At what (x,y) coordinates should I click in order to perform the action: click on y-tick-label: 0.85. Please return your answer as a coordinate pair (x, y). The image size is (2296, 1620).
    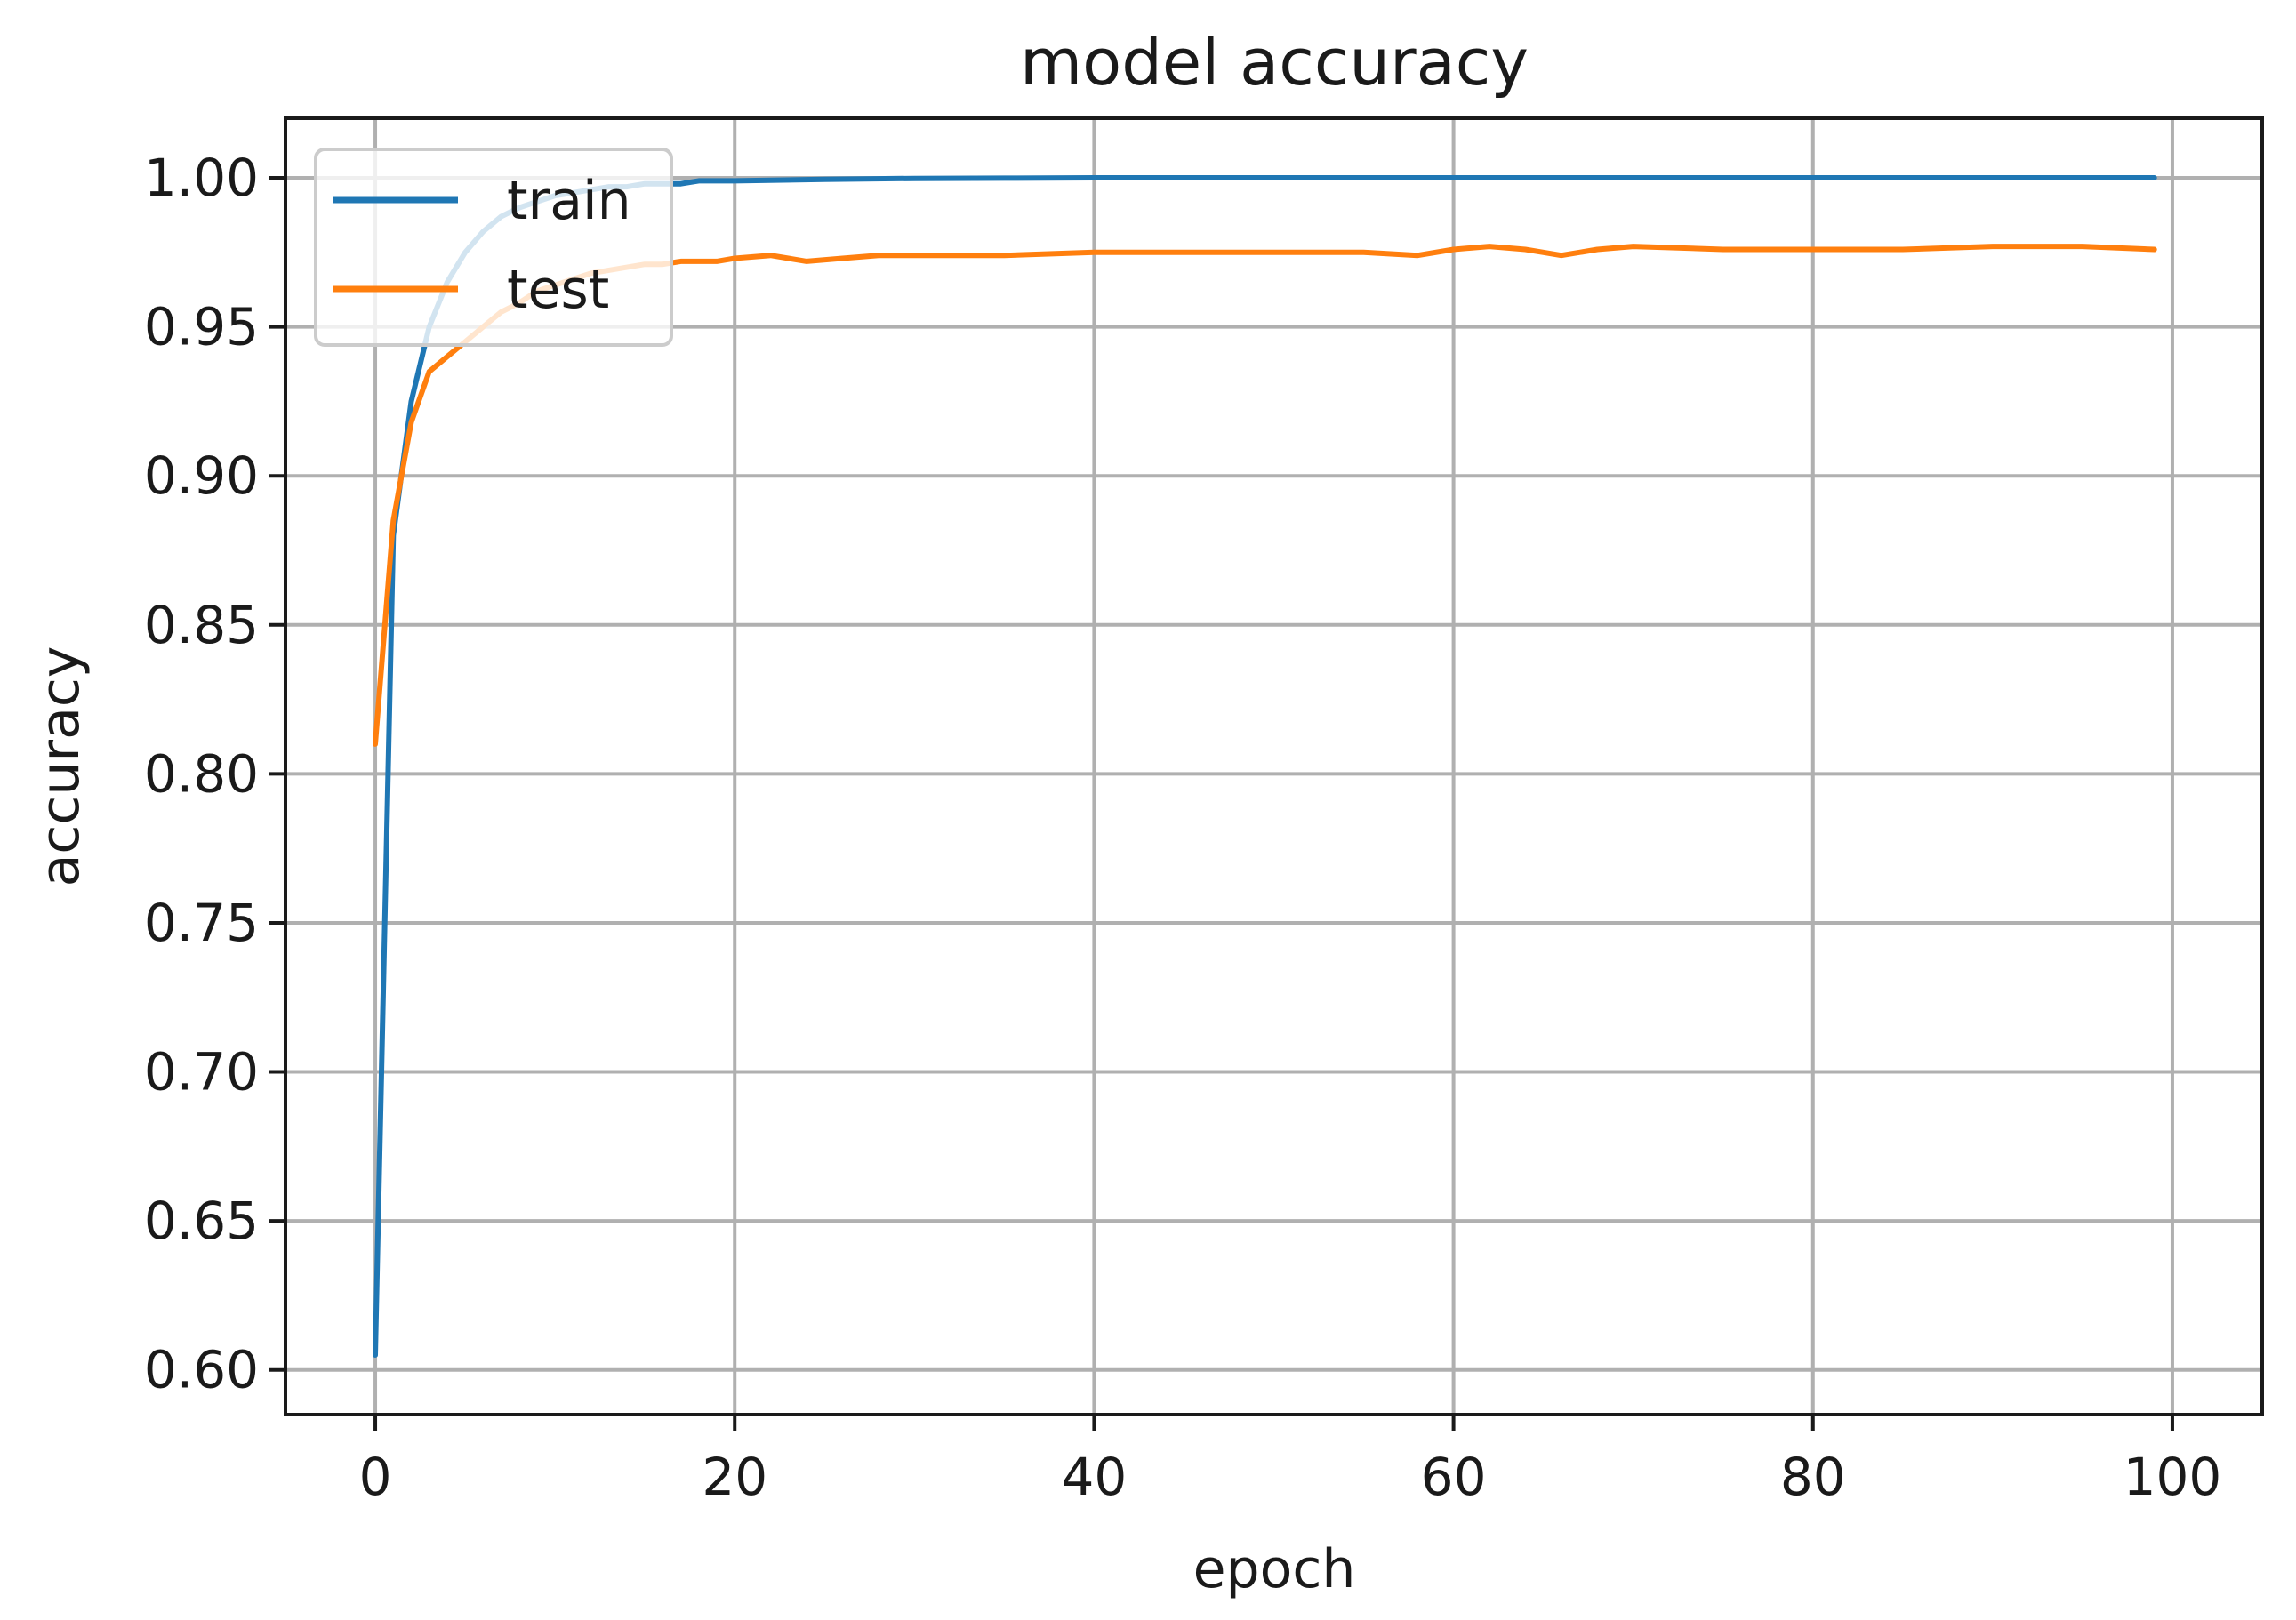
    Looking at the image, I should click on (201, 625).